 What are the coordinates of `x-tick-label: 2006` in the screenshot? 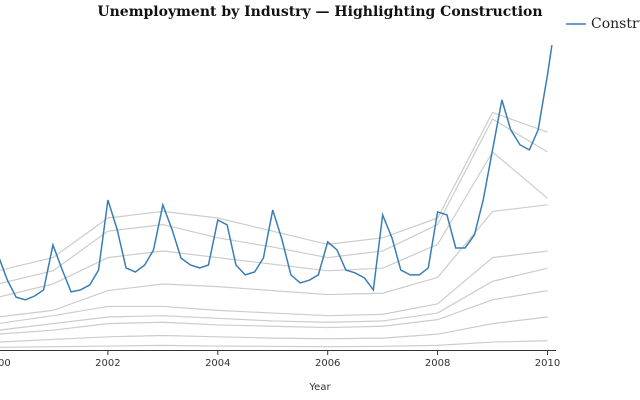 It's located at (327, 363).